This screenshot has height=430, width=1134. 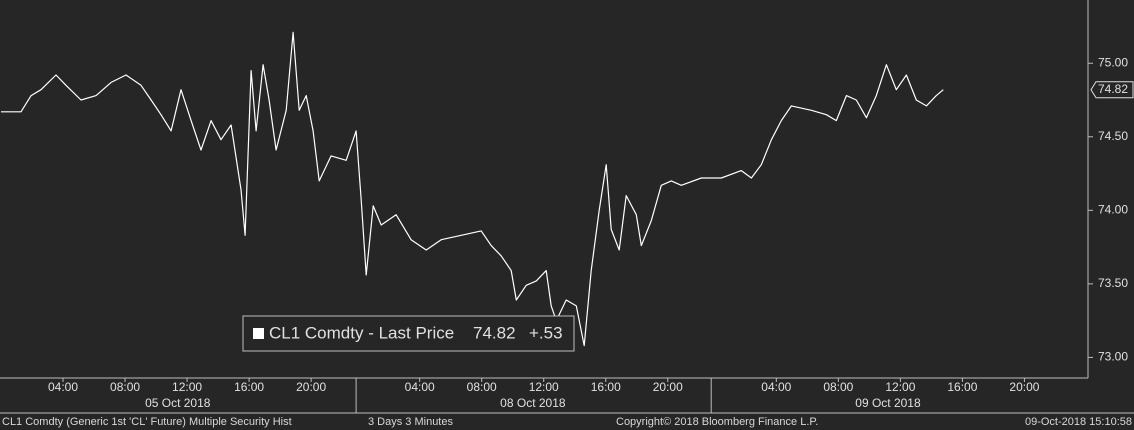 I want to click on footer-period: 3 Days 3 Minutes, so click(x=410, y=422).